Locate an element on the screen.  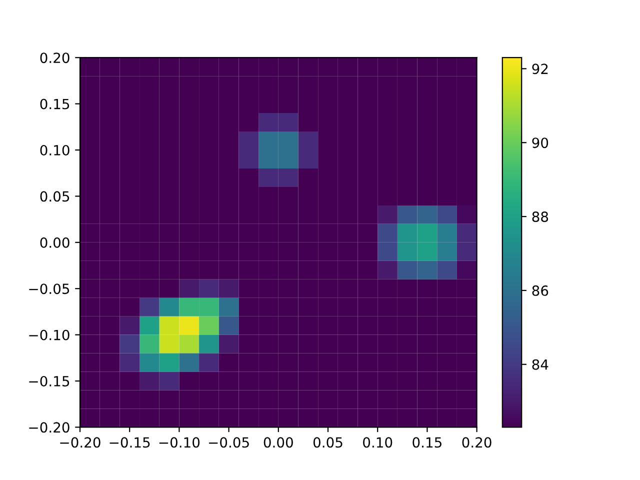
color-bar-label: 92 is located at coordinates (540, 69).